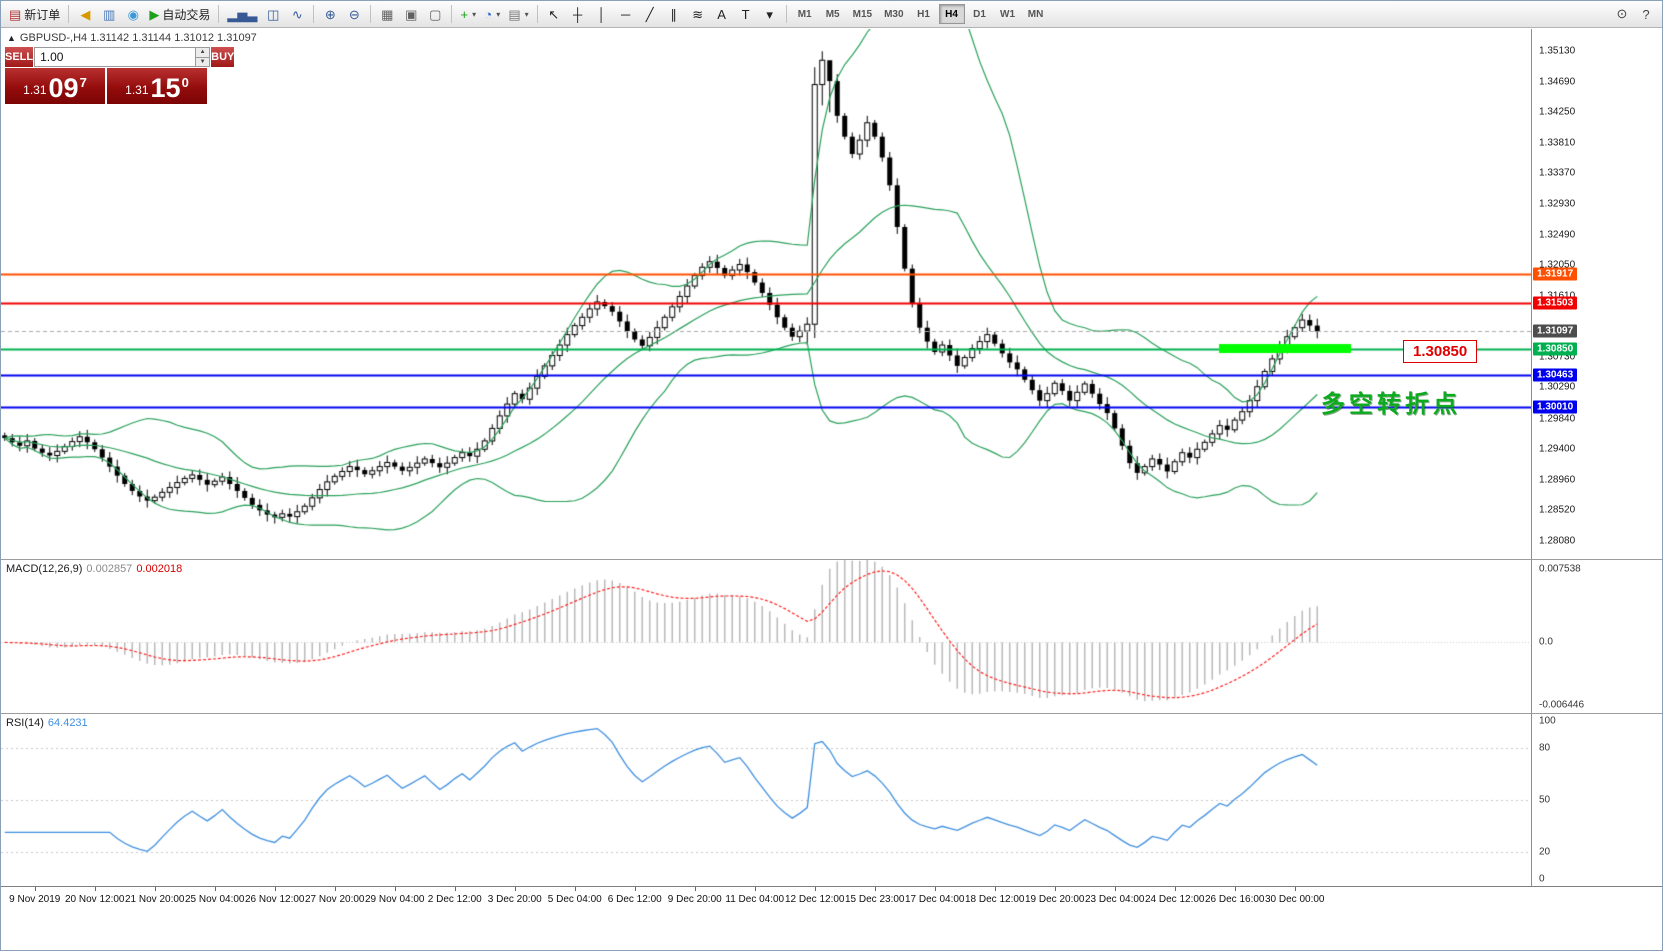 The width and height of the screenshot is (1663, 951). What do you see at coordinates (115, 57) in the screenshot?
I see `volume-input` at bounding box center [115, 57].